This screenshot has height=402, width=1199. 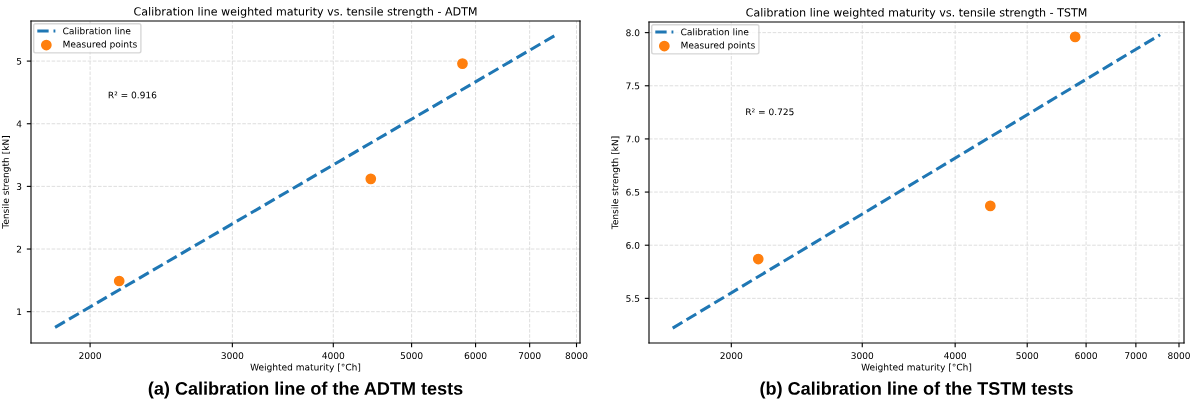 I want to click on y-tick-label: 7.0, so click(x=633, y=139).